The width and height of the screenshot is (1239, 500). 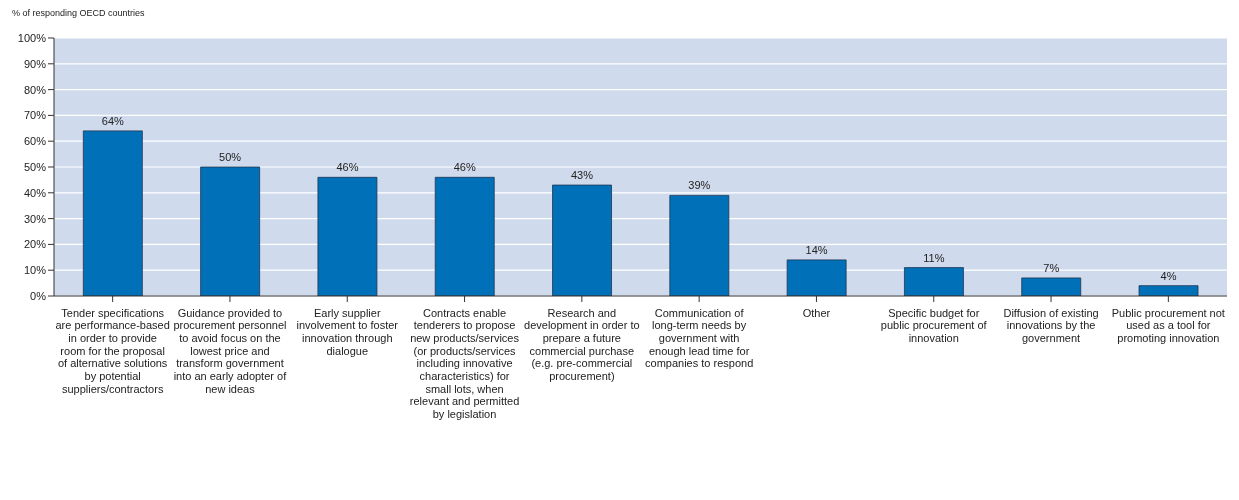 What do you see at coordinates (1168, 275) in the screenshot?
I see `data-label: 4%` at bounding box center [1168, 275].